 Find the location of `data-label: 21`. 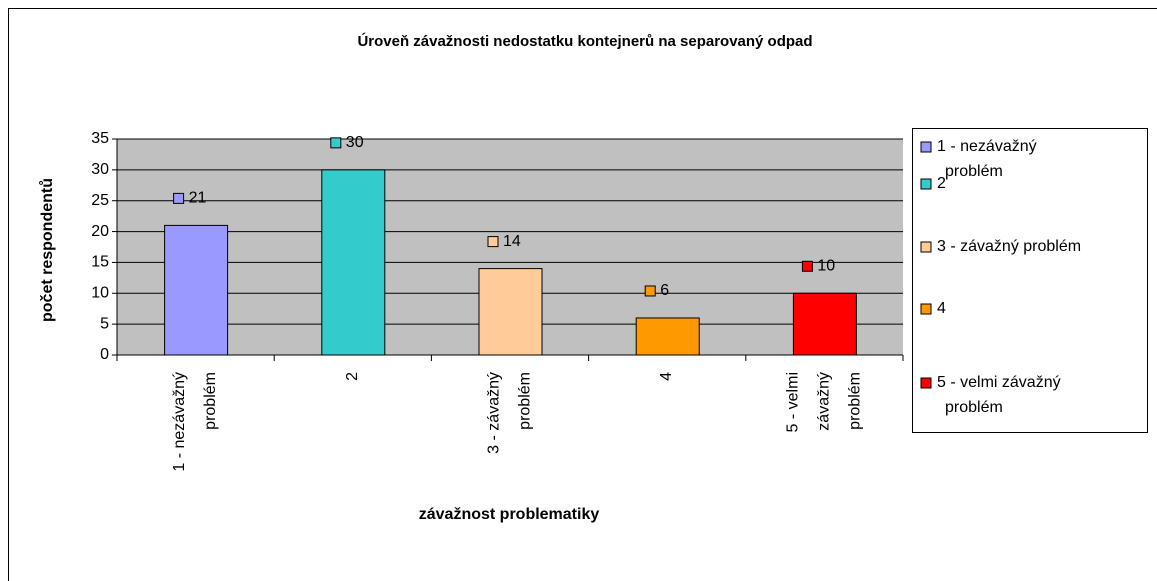

data-label: 21 is located at coordinates (198, 198).